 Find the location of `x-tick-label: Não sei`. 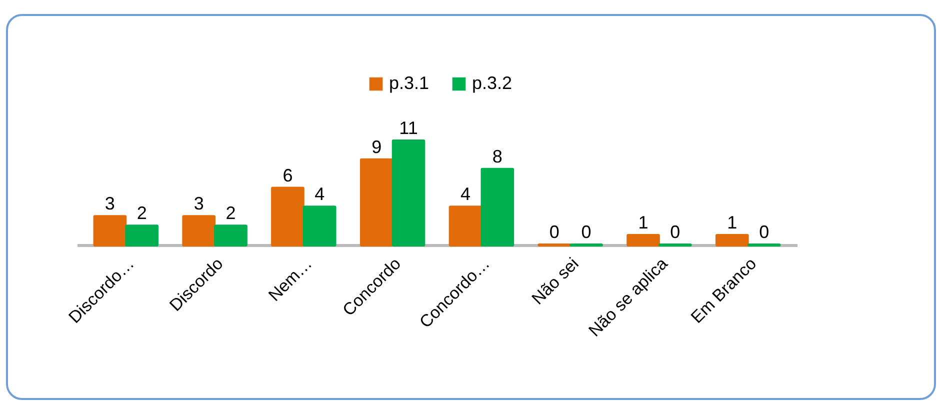

x-tick-label: Não sei is located at coordinates (555, 281).